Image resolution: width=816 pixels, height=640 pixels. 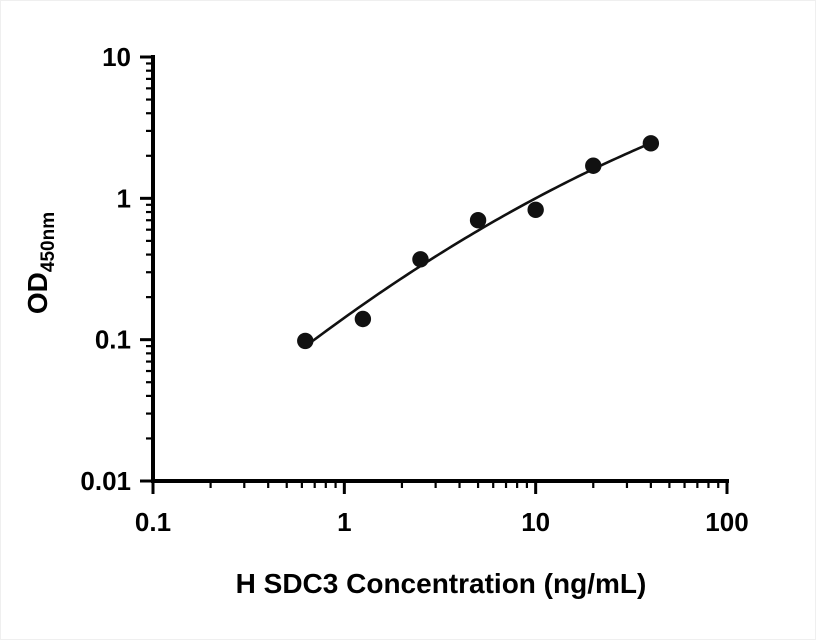 I want to click on x-tick-label: 0.1, so click(x=153, y=522).